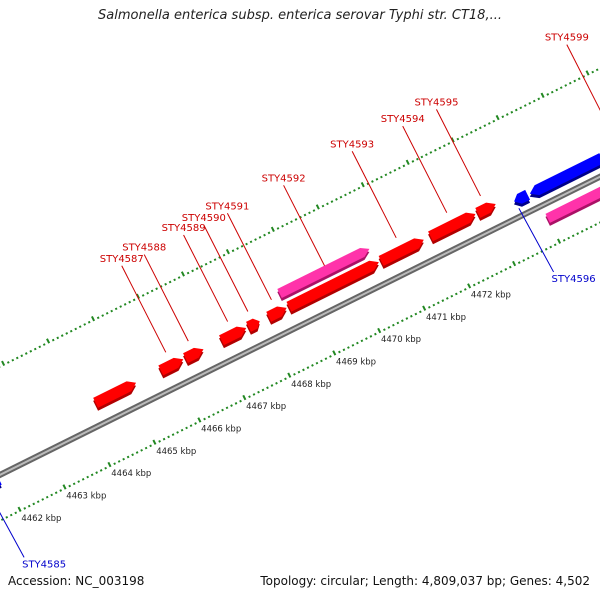  I want to click on tick-label: 4462 kbp, so click(41, 519).